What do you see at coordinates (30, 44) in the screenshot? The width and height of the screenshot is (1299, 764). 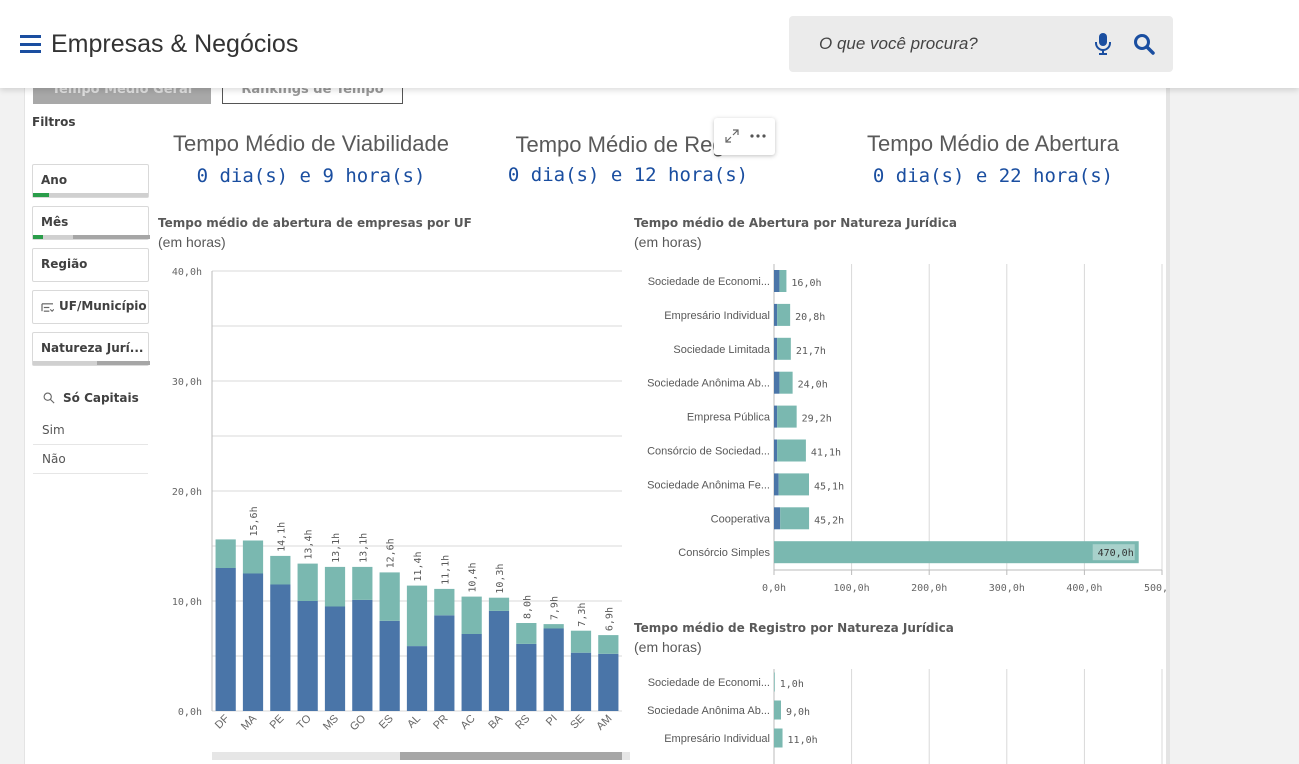 I see `menu-icon` at bounding box center [30, 44].